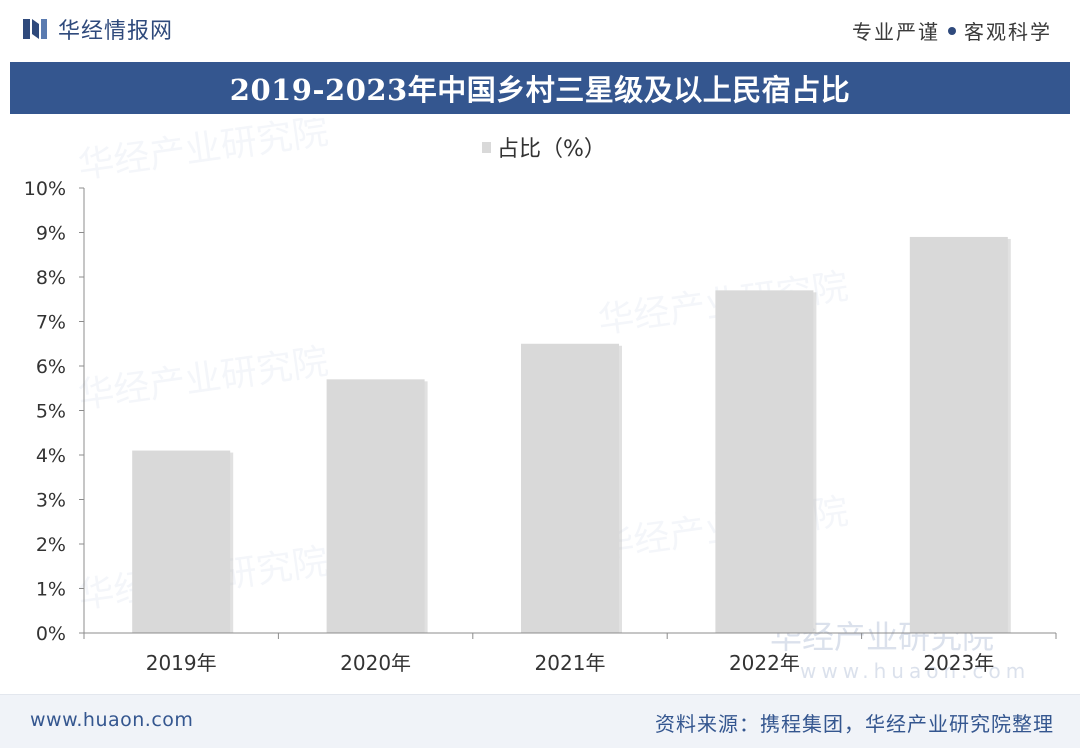 The height and width of the screenshot is (748, 1080). I want to click on y-tick-label: 7%, so click(51, 323).